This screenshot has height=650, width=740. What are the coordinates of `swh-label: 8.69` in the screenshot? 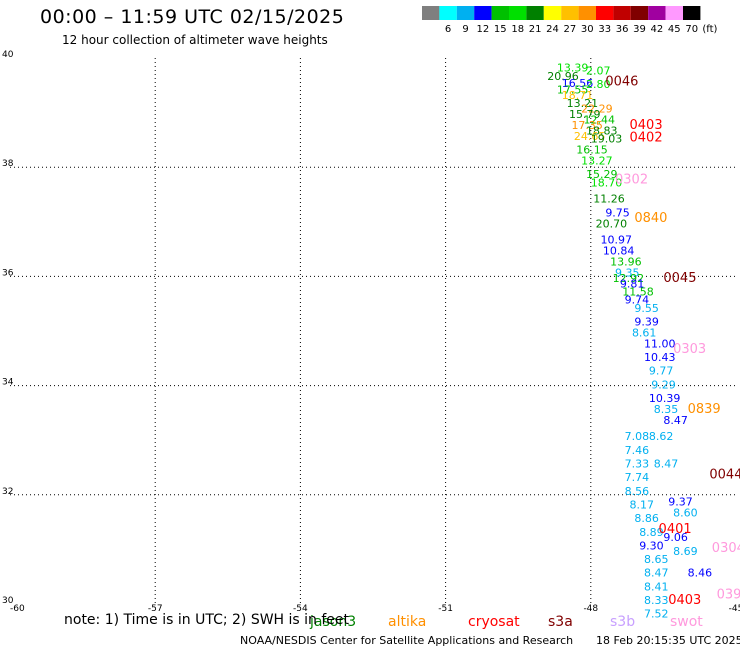 It's located at (685, 551).